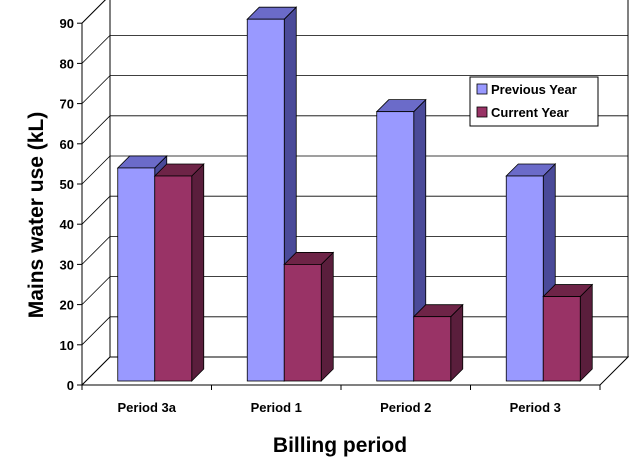  Describe the element at coordinates (340, 445) in the screenshot. I see `x-axis-title: Billing period` at that location.